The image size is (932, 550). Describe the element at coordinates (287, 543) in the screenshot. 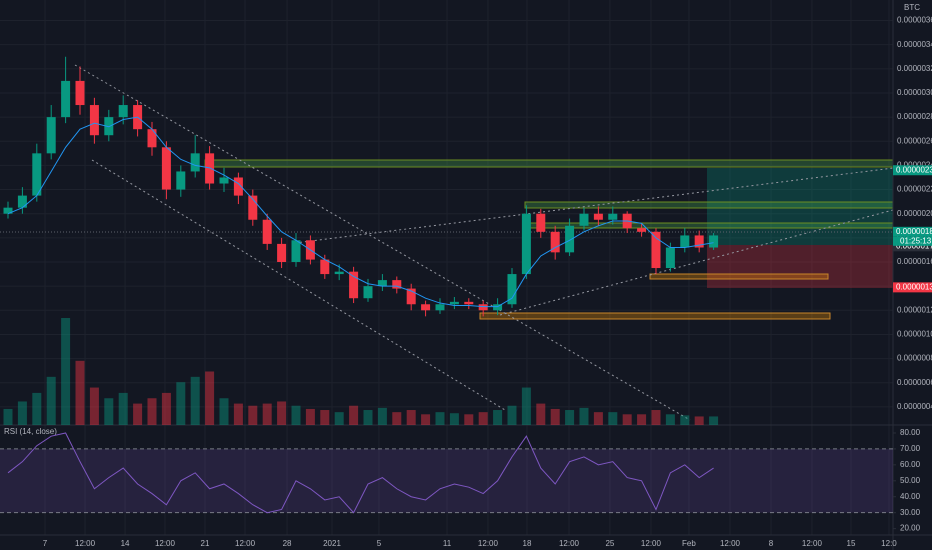

I see `x-tick-label: 28` at that location.